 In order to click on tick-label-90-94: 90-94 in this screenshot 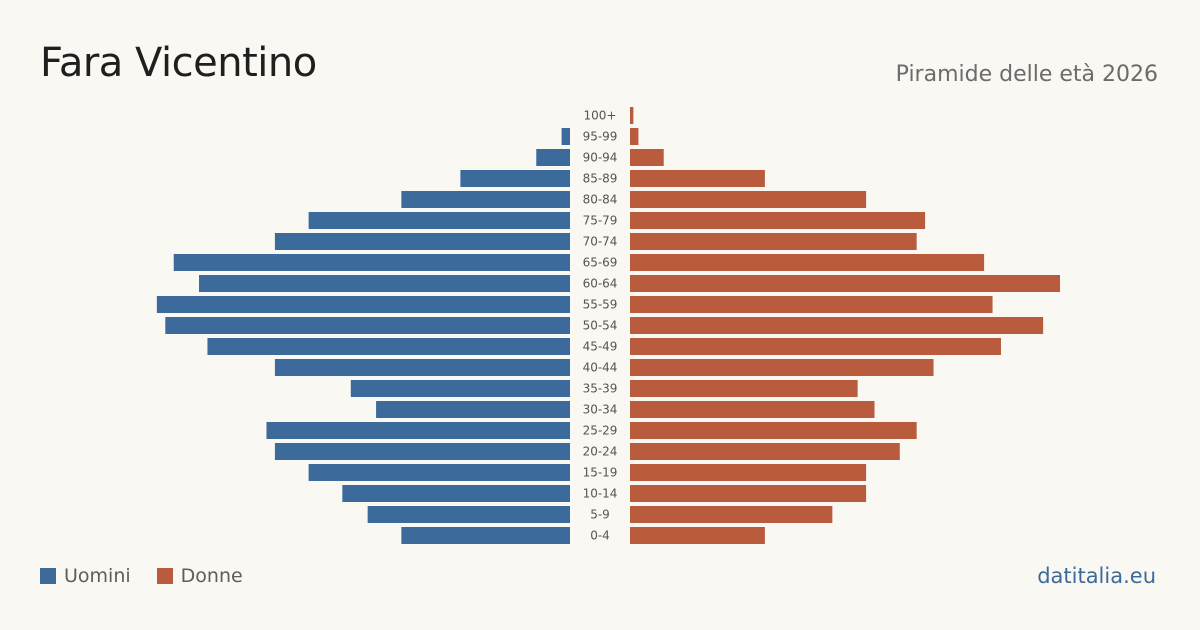, I will do `click(600, 158)`.